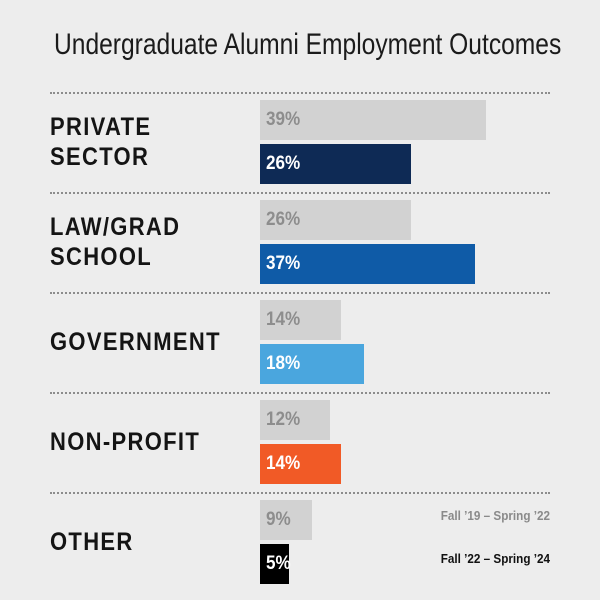 This screenshot has height=600, width=600. Describe the element at coordinates (283, 163) in the screenshot. I see `bar-label-current: 26%` at that location.